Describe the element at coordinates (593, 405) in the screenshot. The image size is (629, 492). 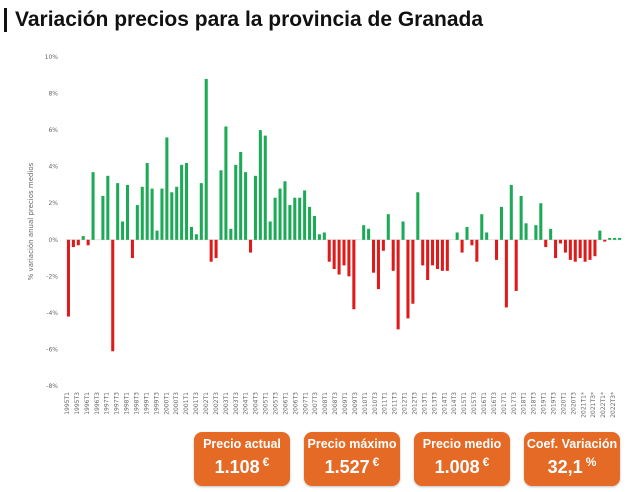
I see `x-tick-label: 2021T3*` at that location.